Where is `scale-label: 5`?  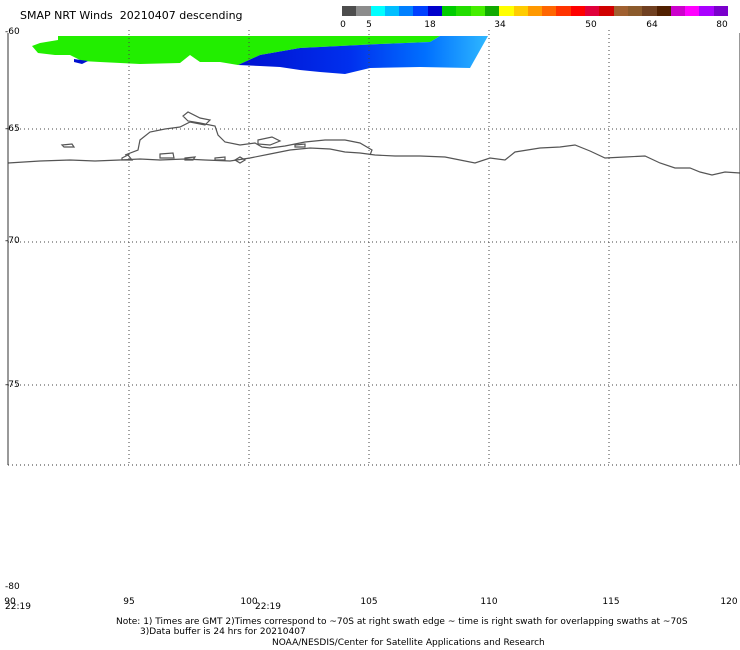
scale-label: 5 is located at coordinates (369, 25).